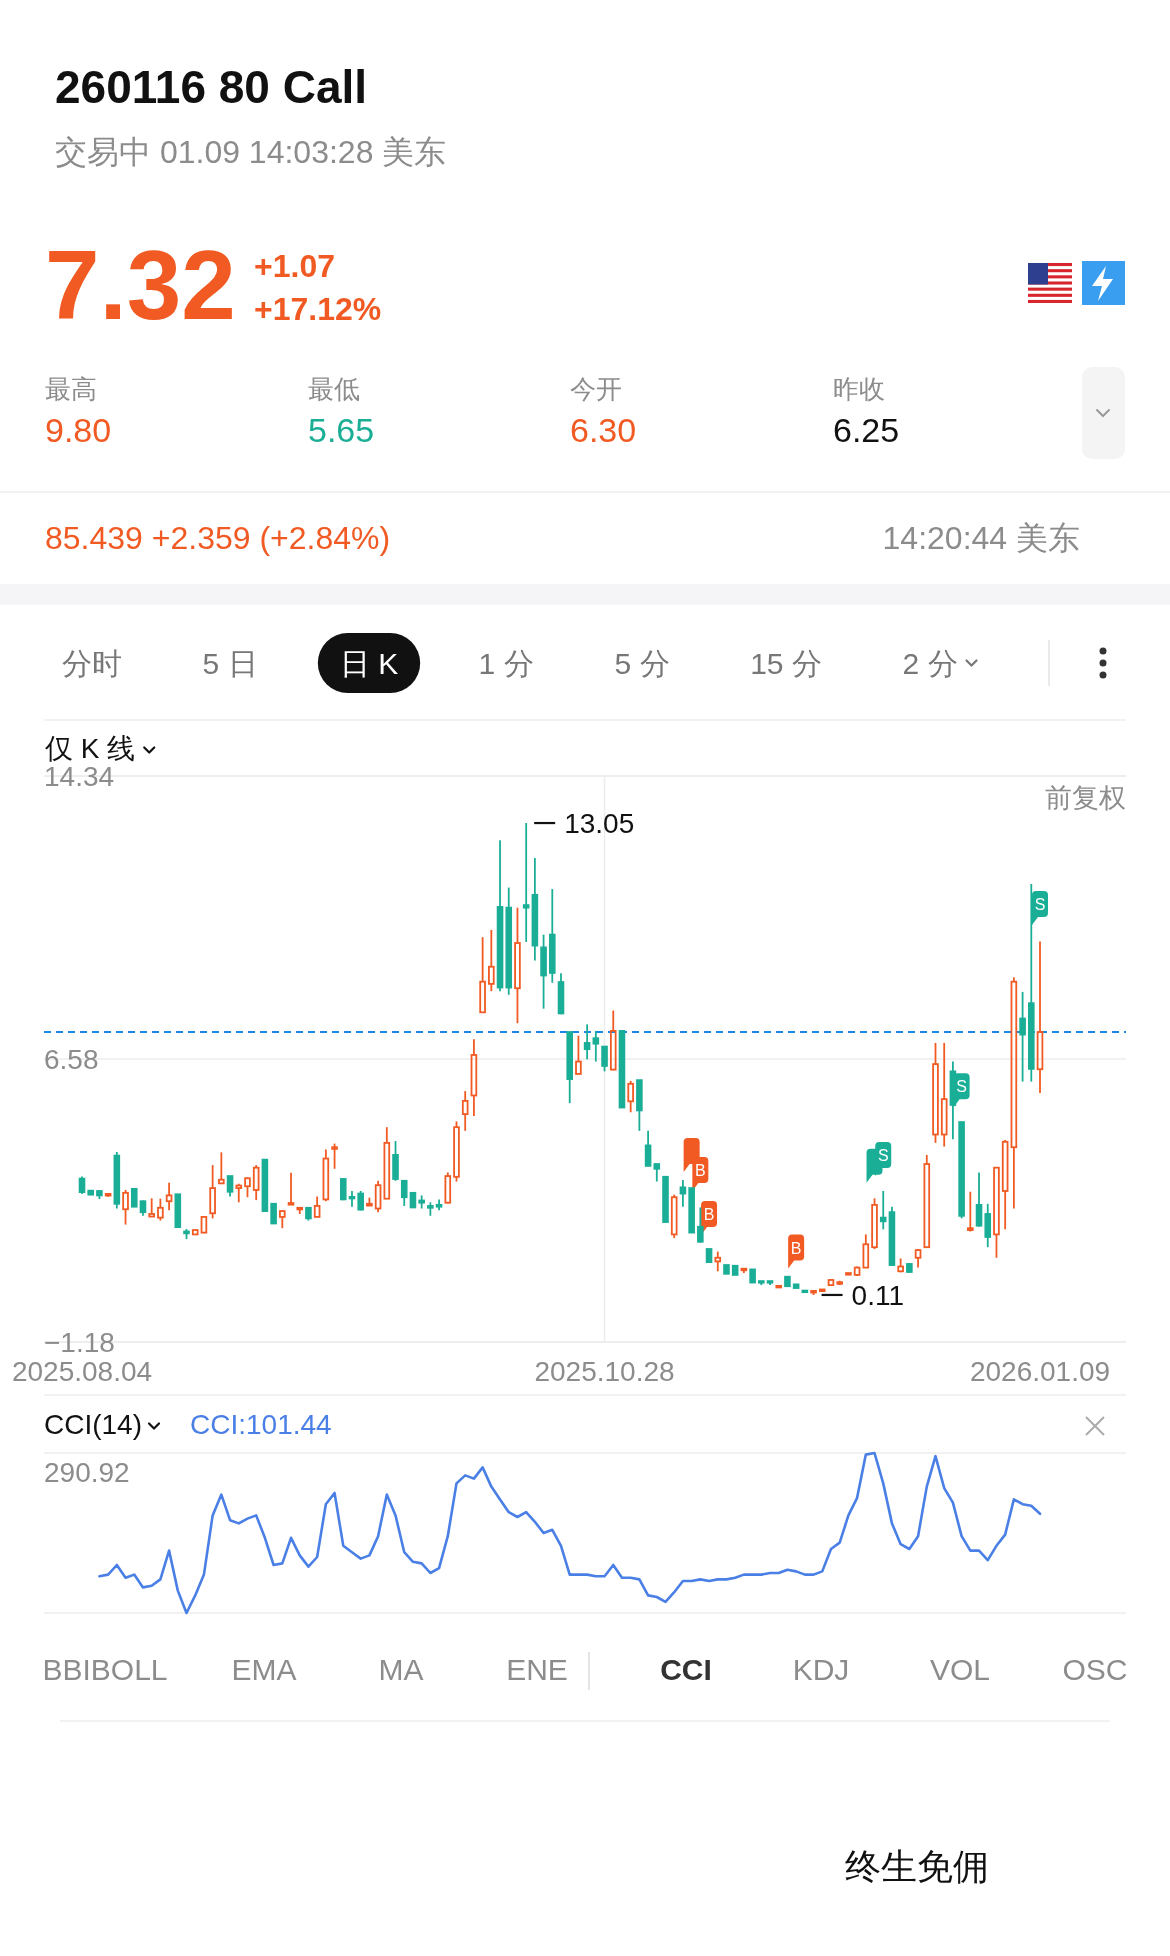 The height and width of the screenshot is (1956, 1170). What do you see at coordinates (700, 1170) in the screenshot?
I see `series-label: B` at bounding box center [700, 1170].